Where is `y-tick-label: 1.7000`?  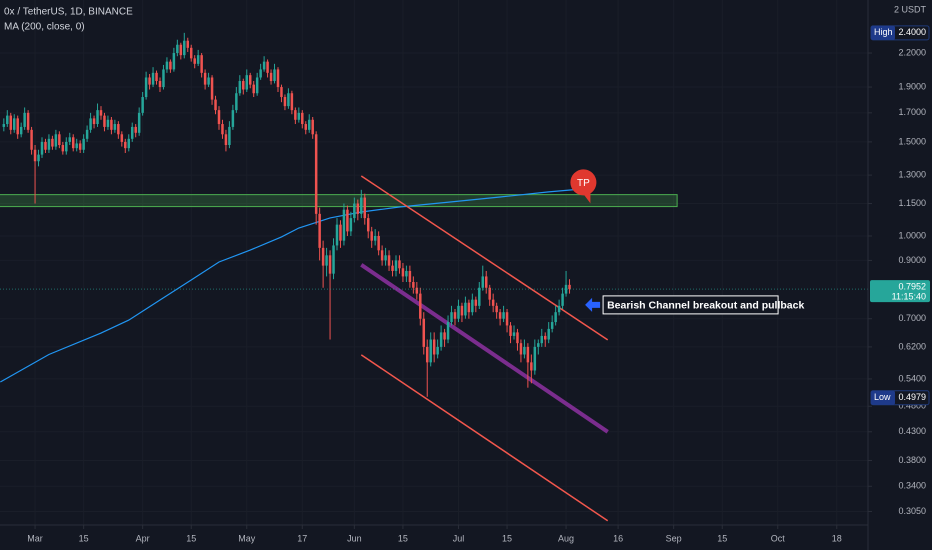
y-tick-label: 1.7000 is located at coordinates (912, 112).